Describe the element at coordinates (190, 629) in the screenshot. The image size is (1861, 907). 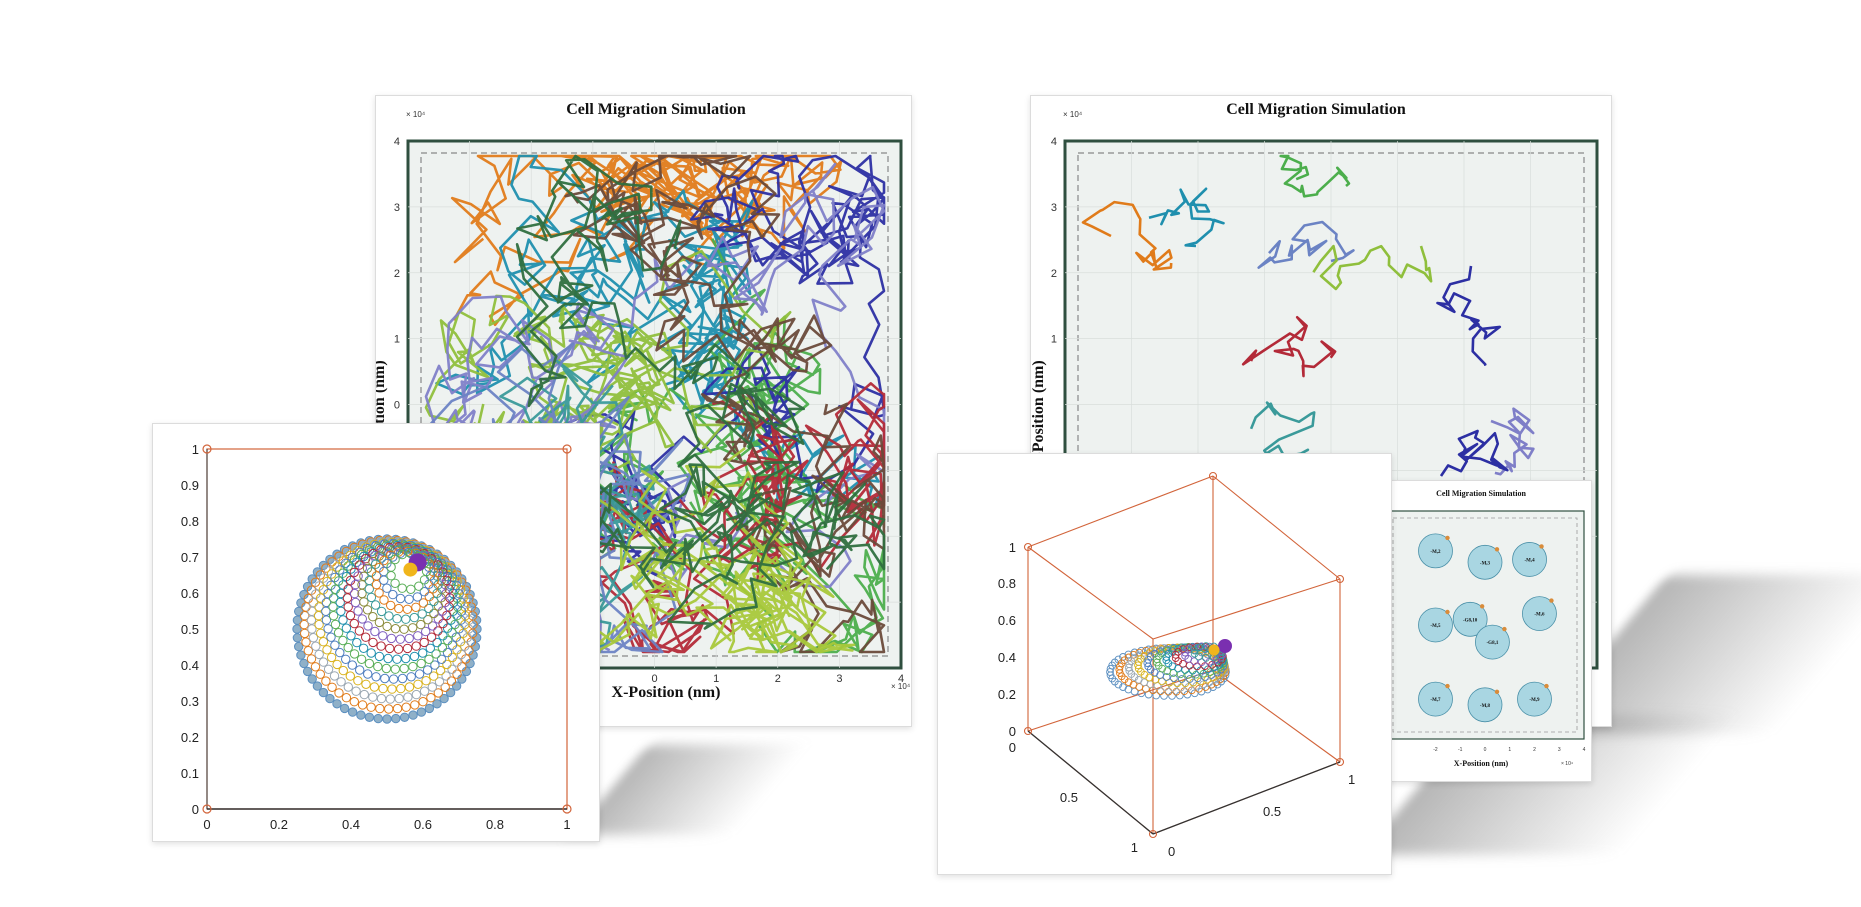
I see `y-tick-label: 0.5` at that location.